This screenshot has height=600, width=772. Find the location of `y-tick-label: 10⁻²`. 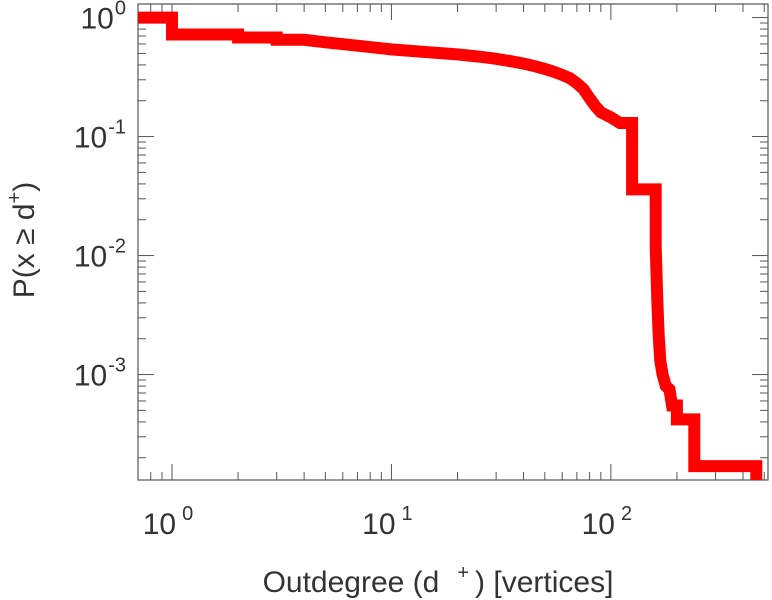

y-tick-label: 10⁻² is located at coordinates (100, 255).